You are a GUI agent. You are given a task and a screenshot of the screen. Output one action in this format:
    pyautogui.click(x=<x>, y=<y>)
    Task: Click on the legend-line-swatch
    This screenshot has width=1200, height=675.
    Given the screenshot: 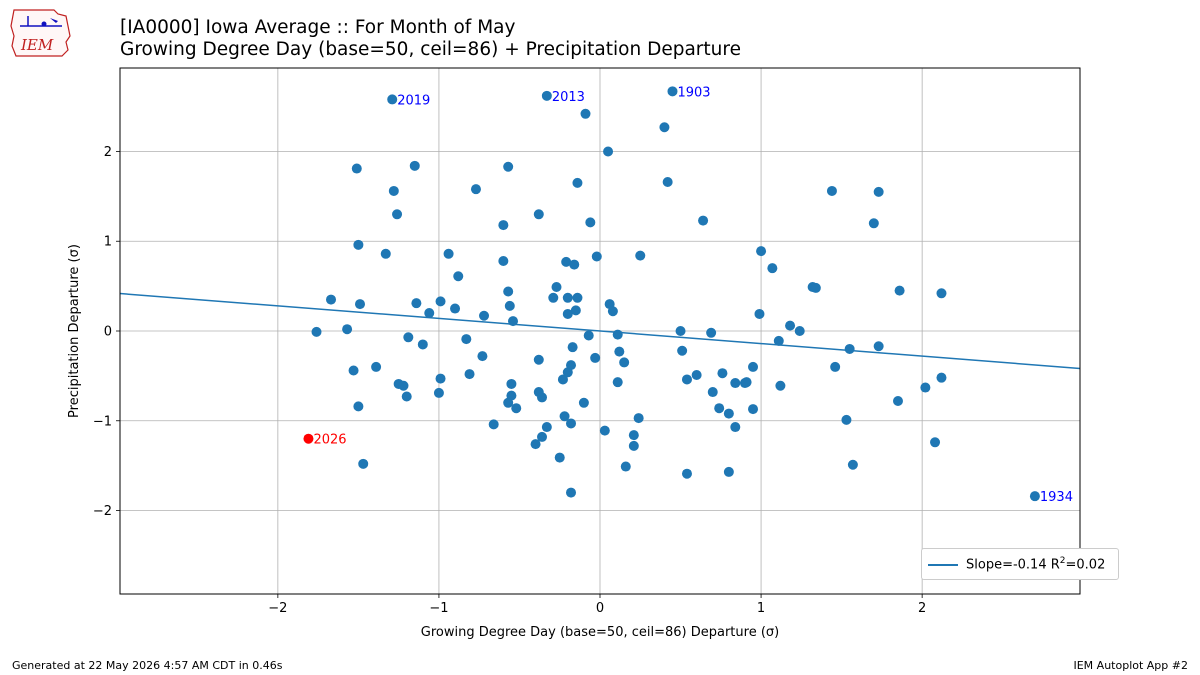 What is the action you would take?
    pyautogui.click(x=943, y=565)
    